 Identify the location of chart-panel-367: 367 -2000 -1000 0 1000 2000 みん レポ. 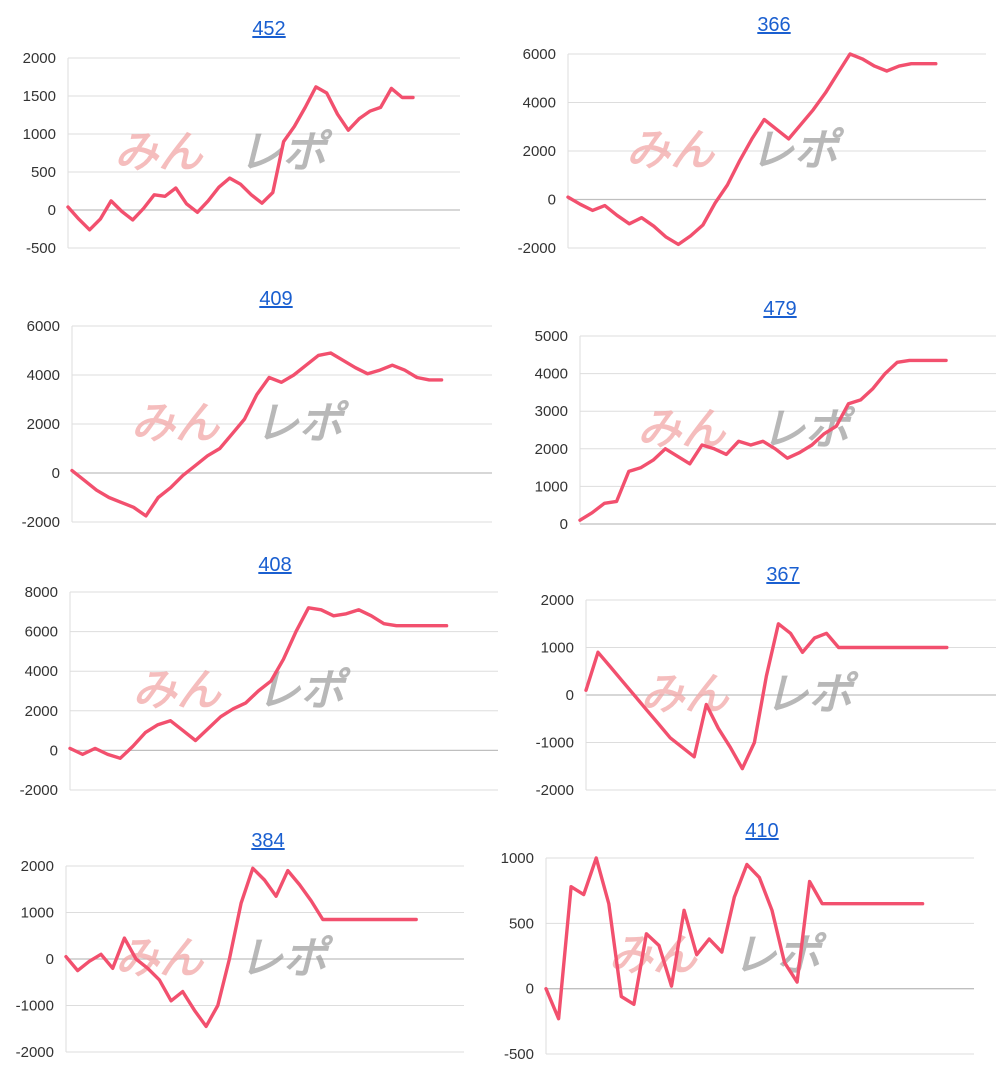
(750, 675).